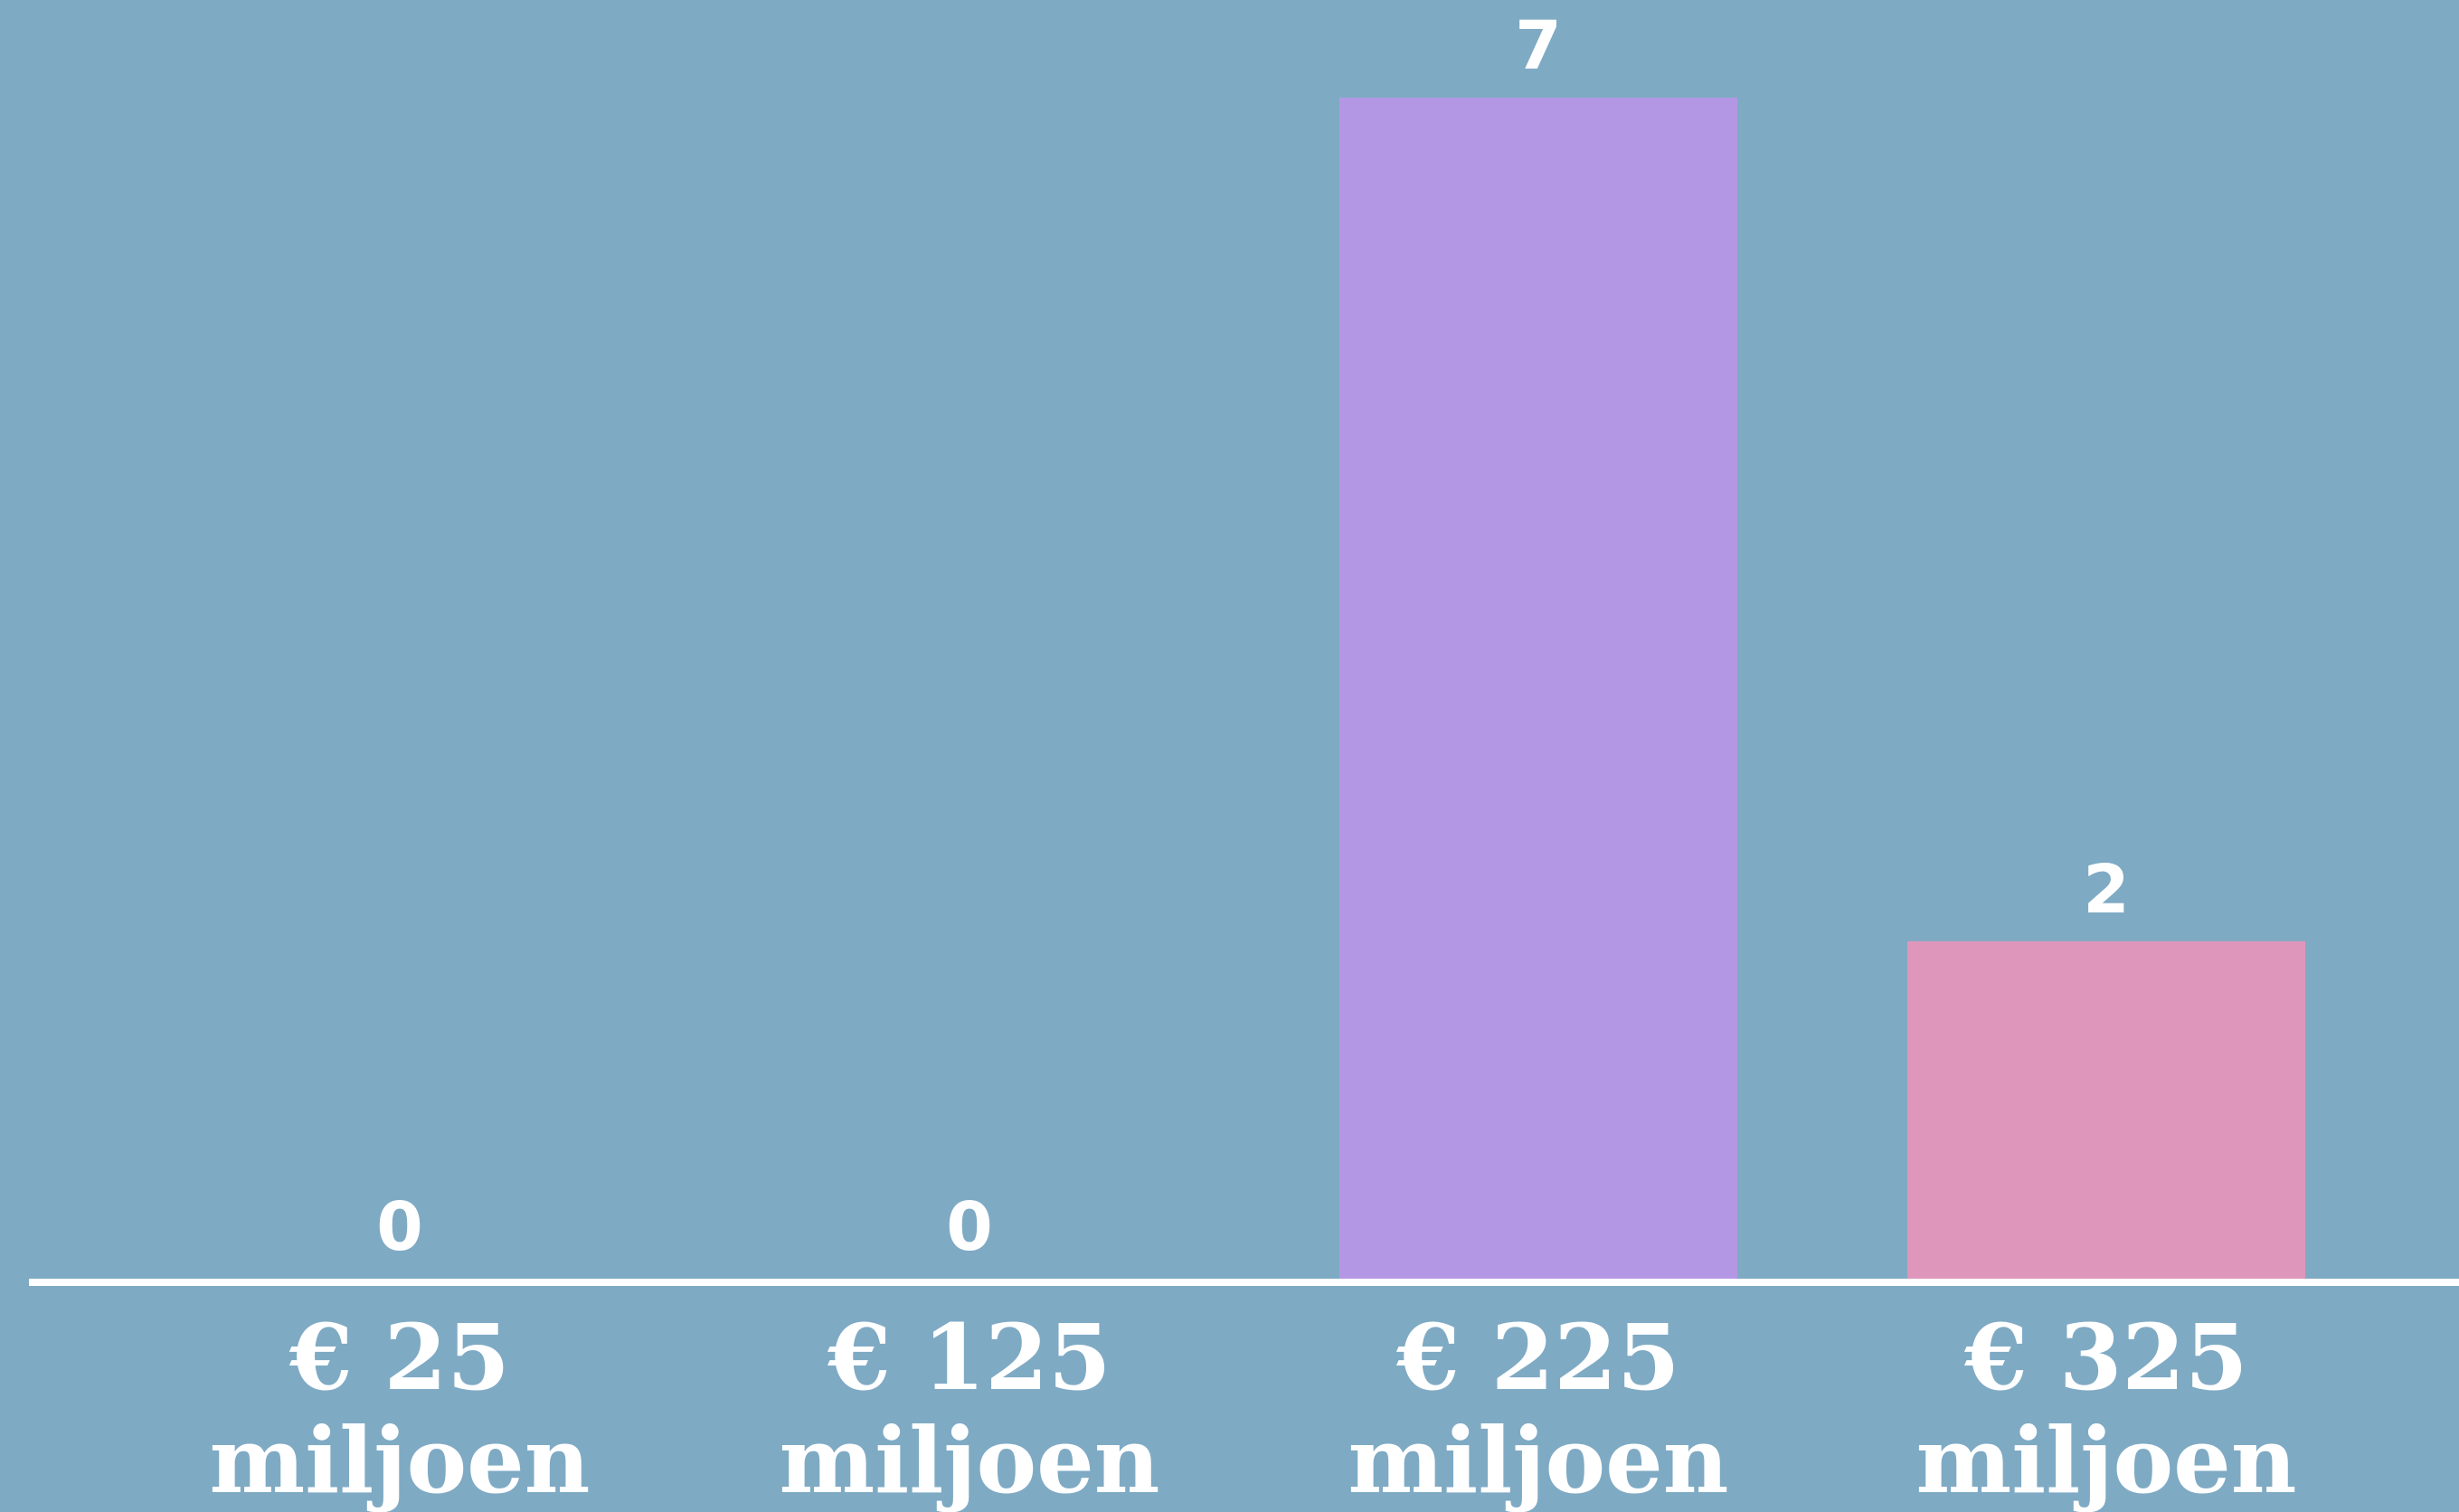  I want to click on category-label-amount-1: € 125, so click(969, 1357).